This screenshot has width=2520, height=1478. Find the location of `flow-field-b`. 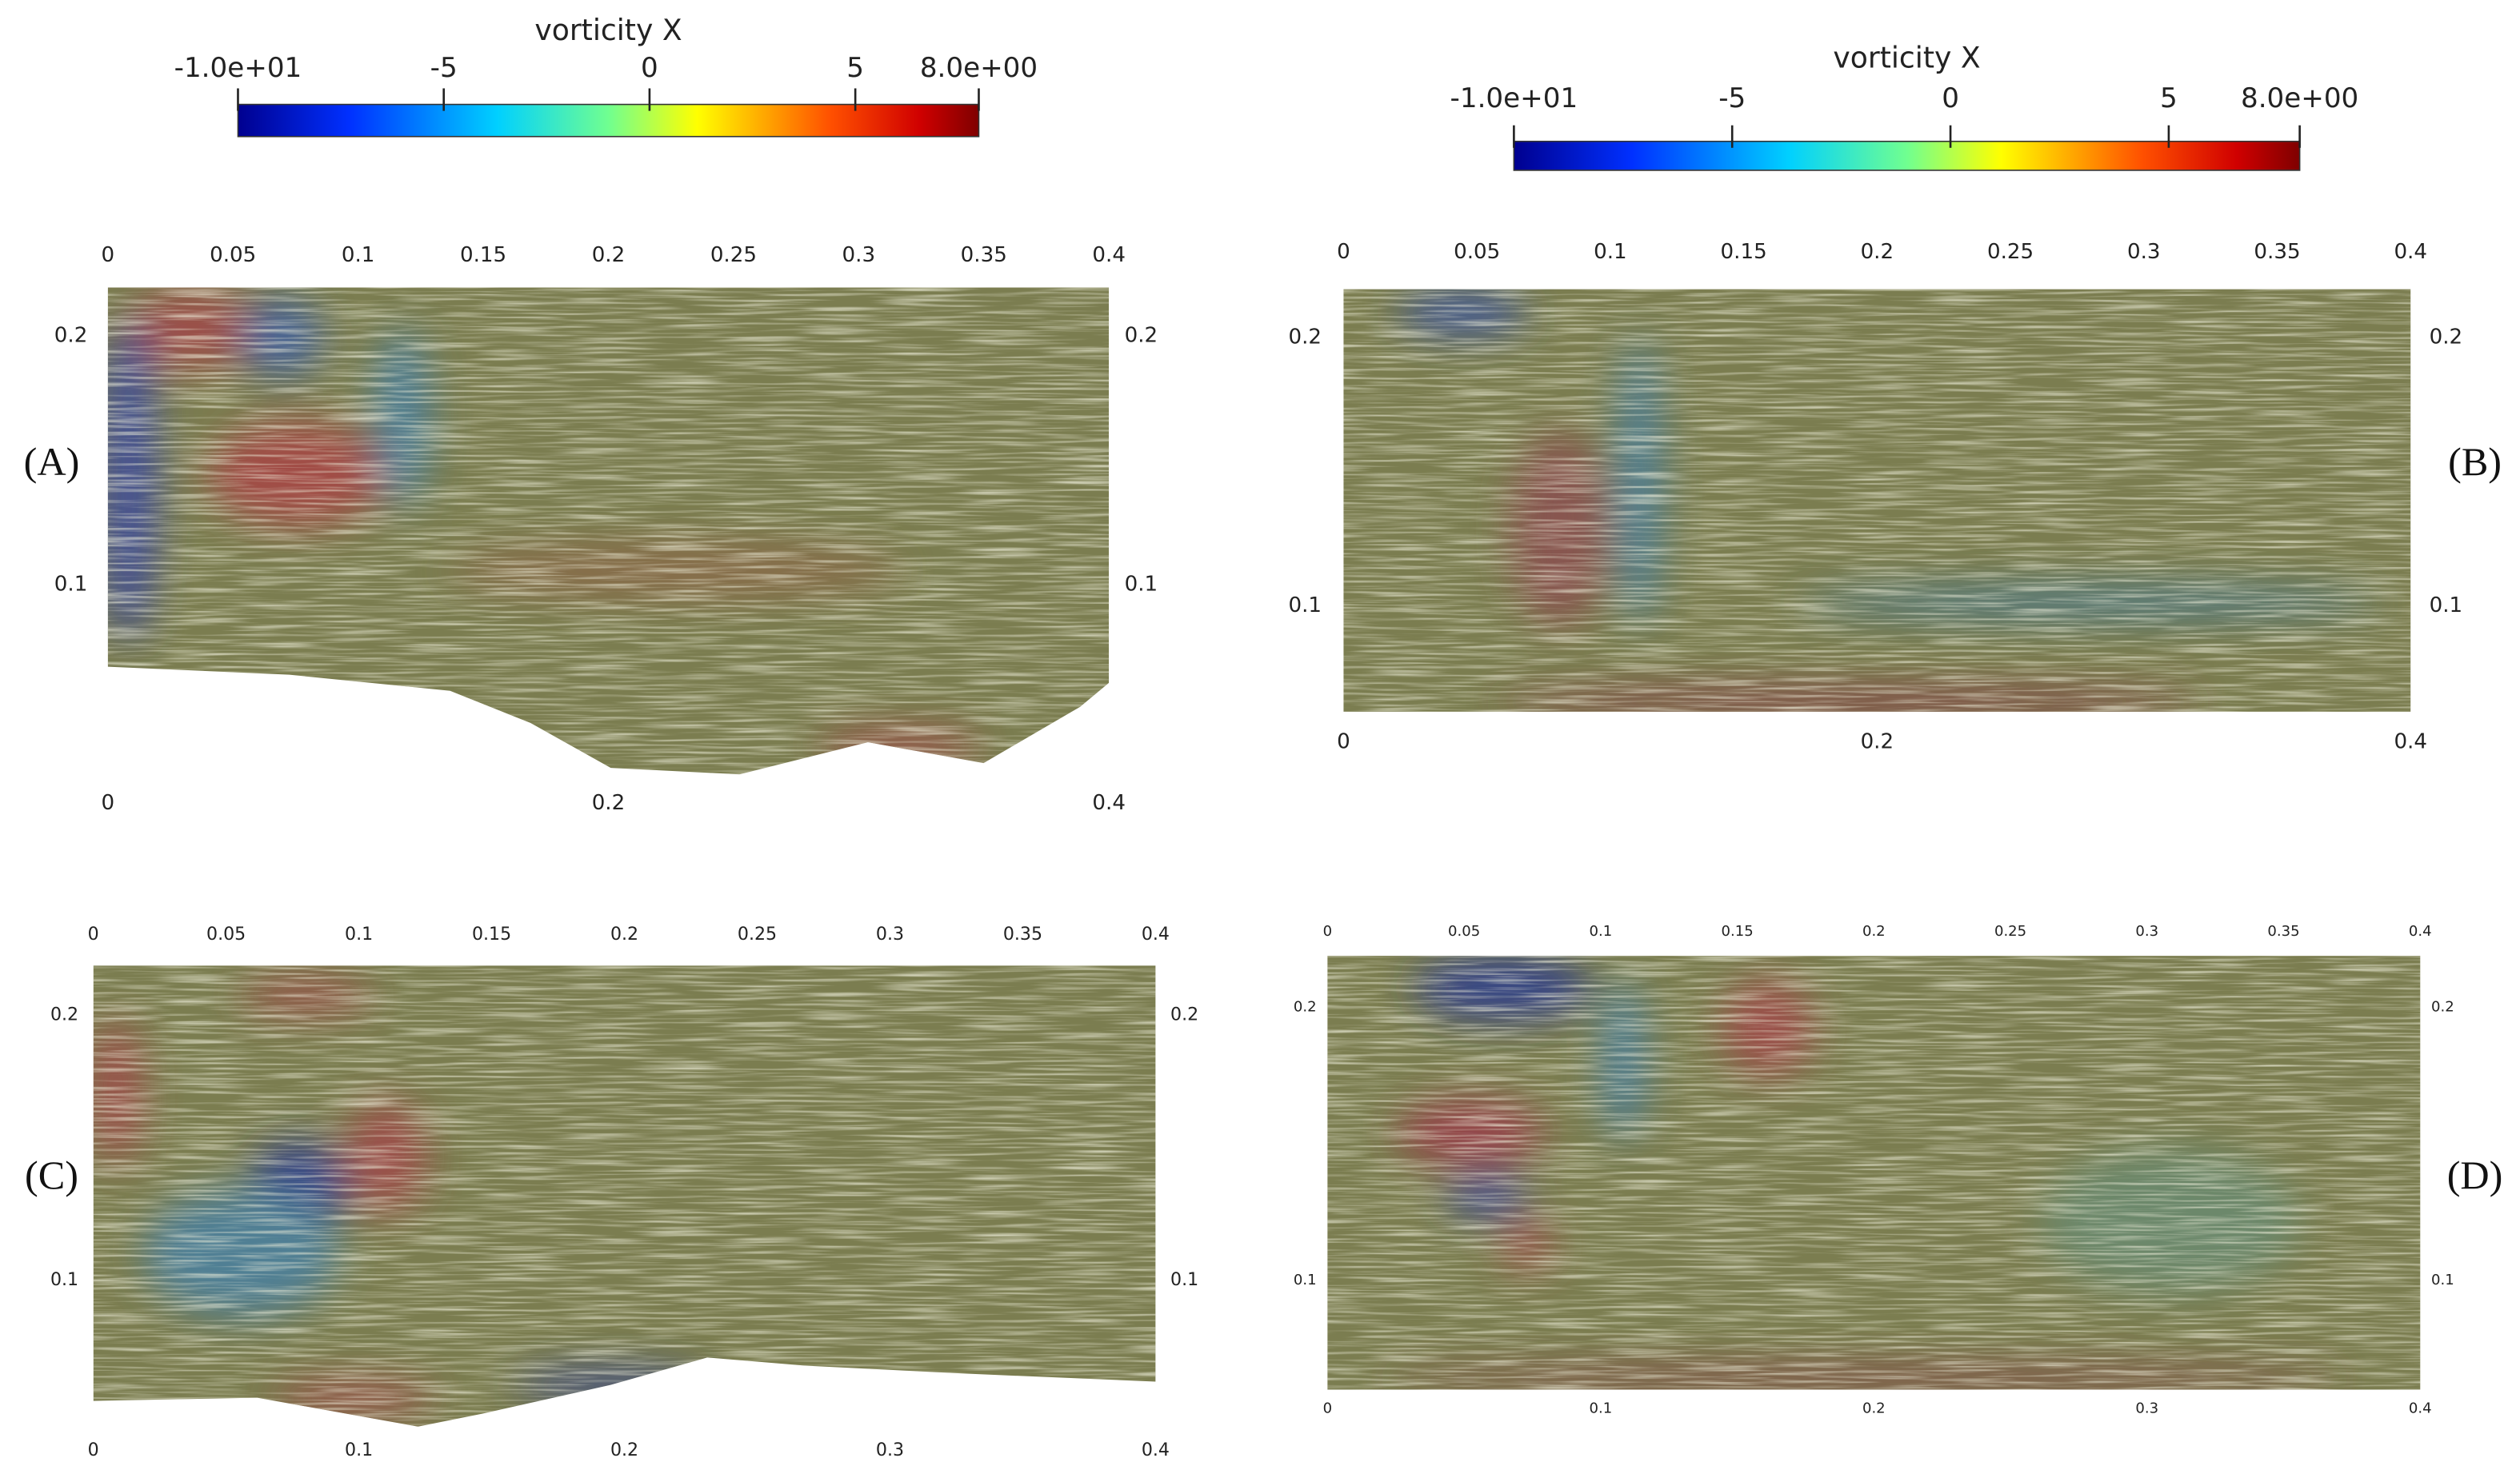

flow-field-b is located at coordinates (1877, 501).